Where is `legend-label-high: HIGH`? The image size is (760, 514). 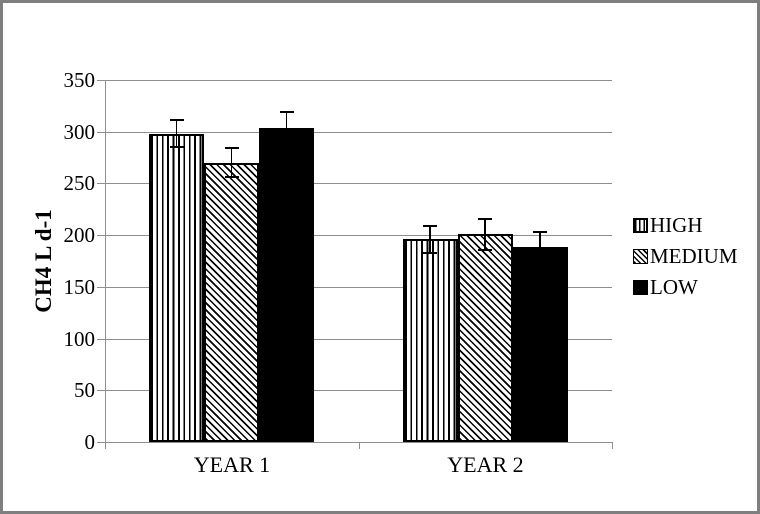 legend-label-high: HIGH is located at coordinates (676, 225).